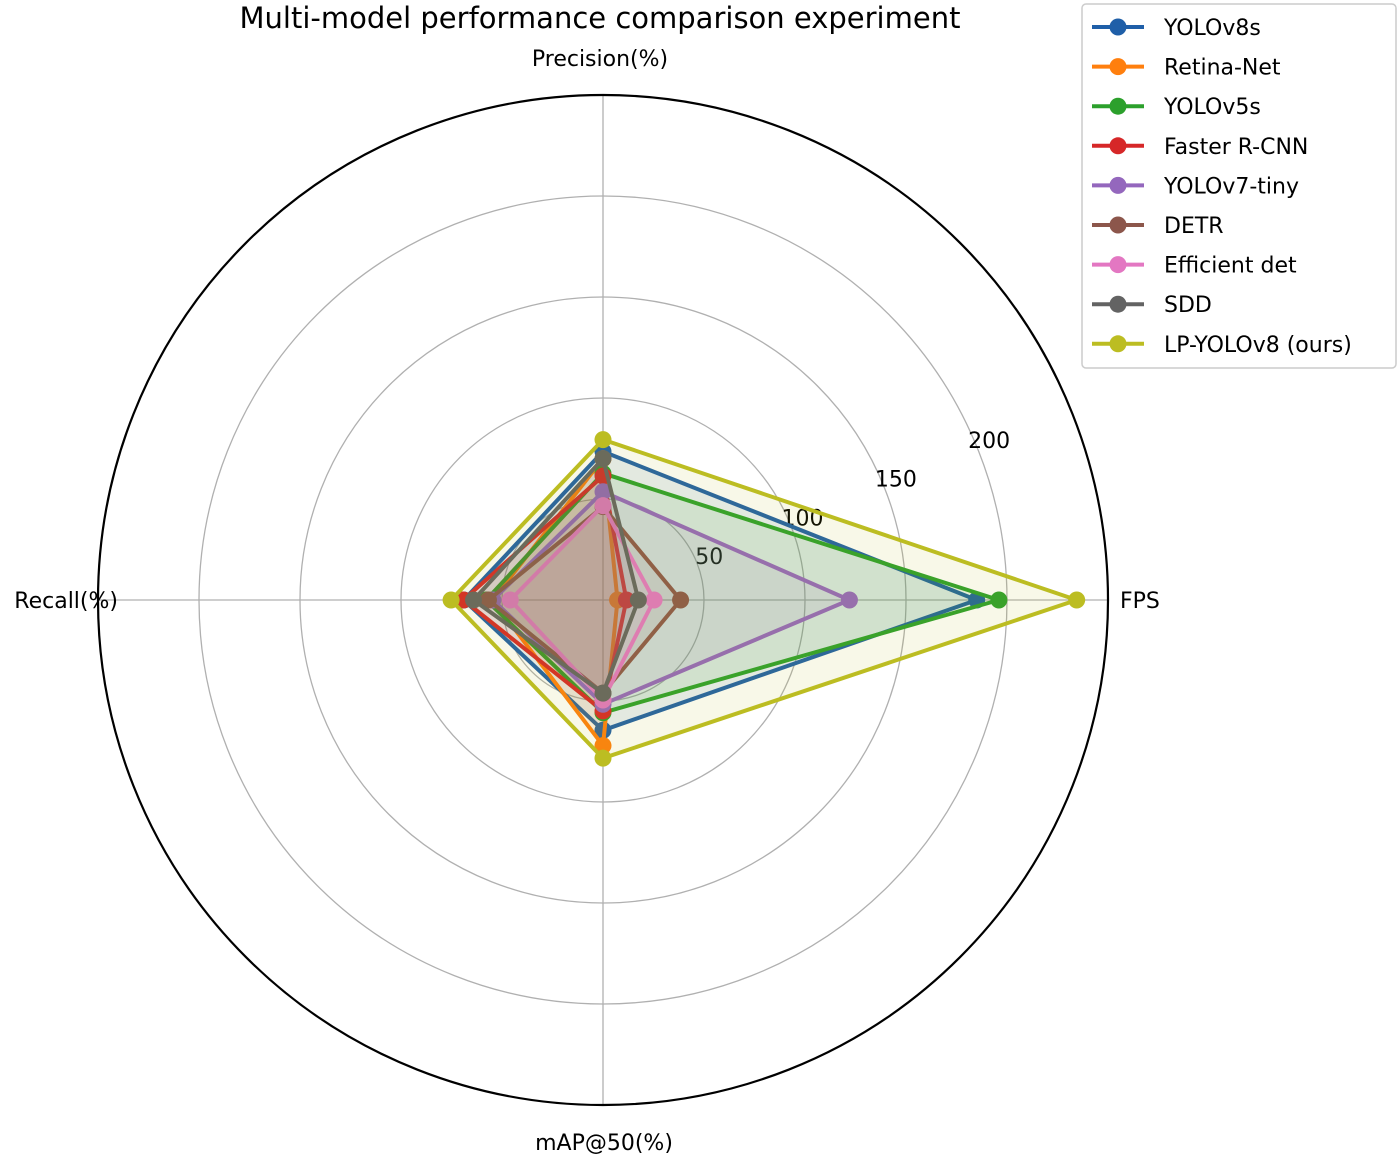 This screenshot has width=1400, height=1156. I want to click on series-layer, so click(764, 599).